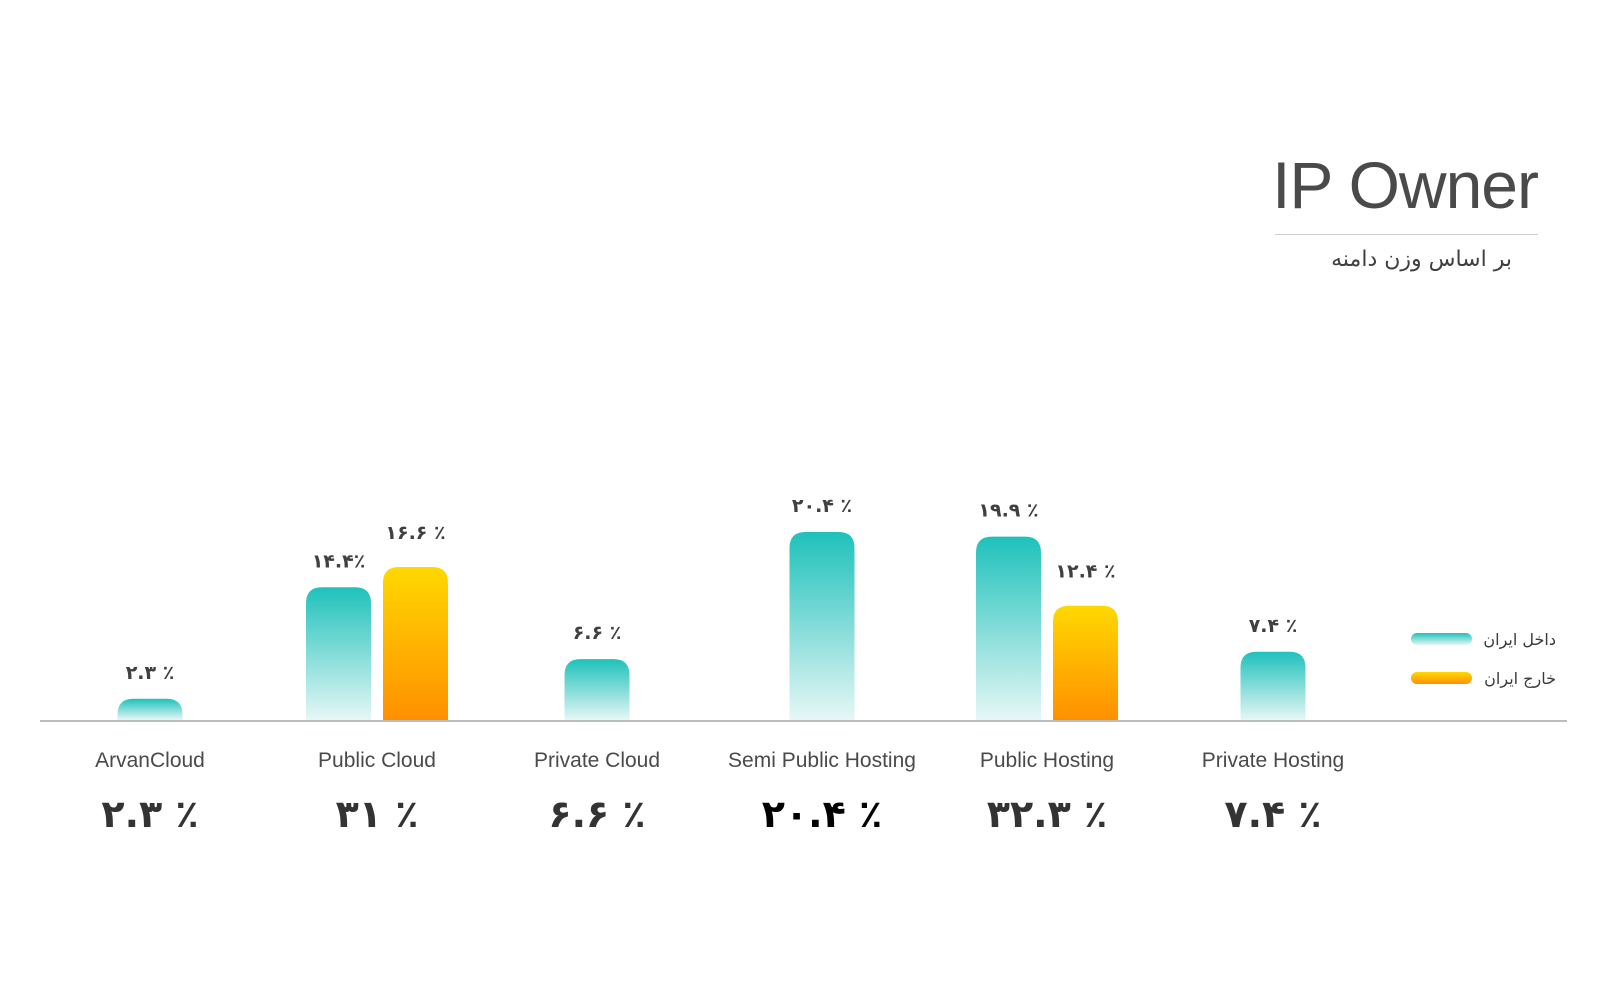 Image resolution: width=1601 pixels, height=999 pixels. What do you see at coordinates (1047, 760) in the screenshot?
I see `category-label: Public Hosting` at bounding box center [1047, 760].